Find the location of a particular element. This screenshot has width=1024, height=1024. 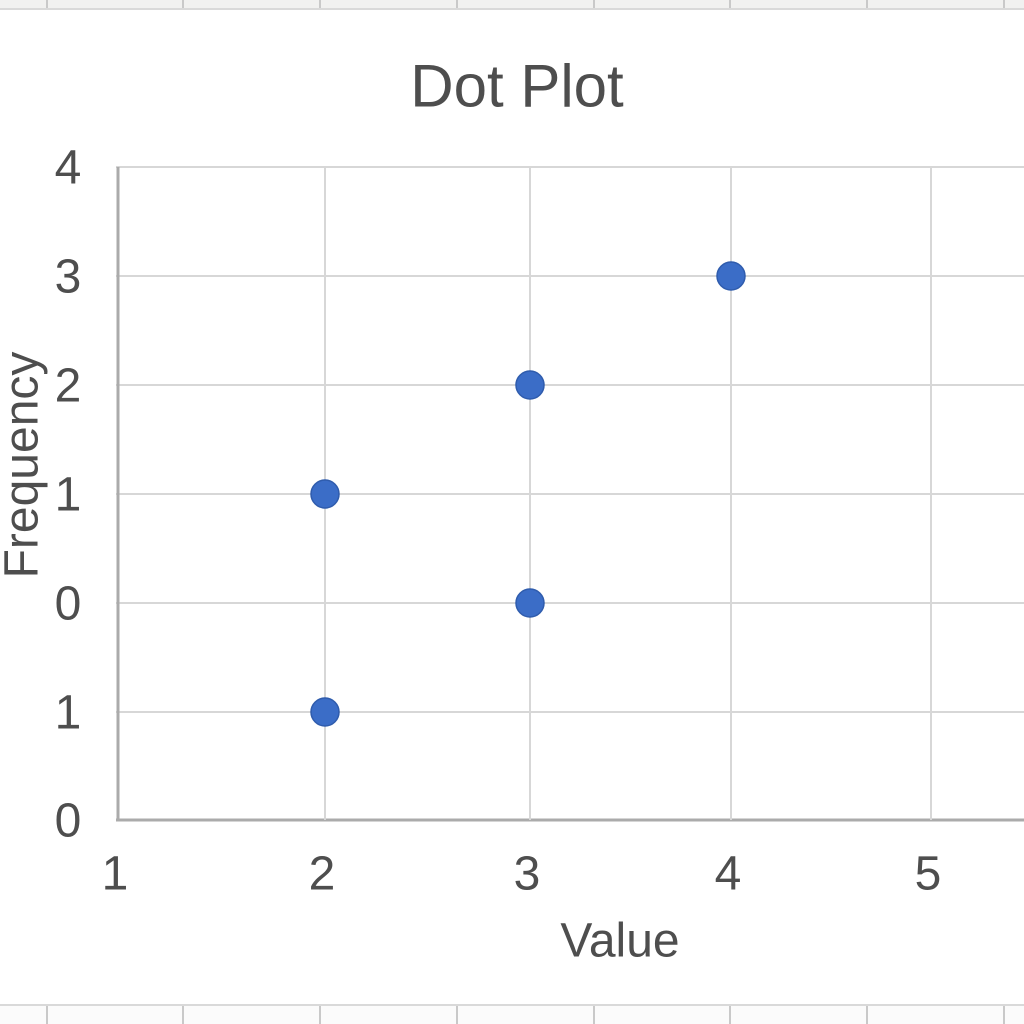

y-axis-tick-label: 4 is located at coordinates (68, 168).